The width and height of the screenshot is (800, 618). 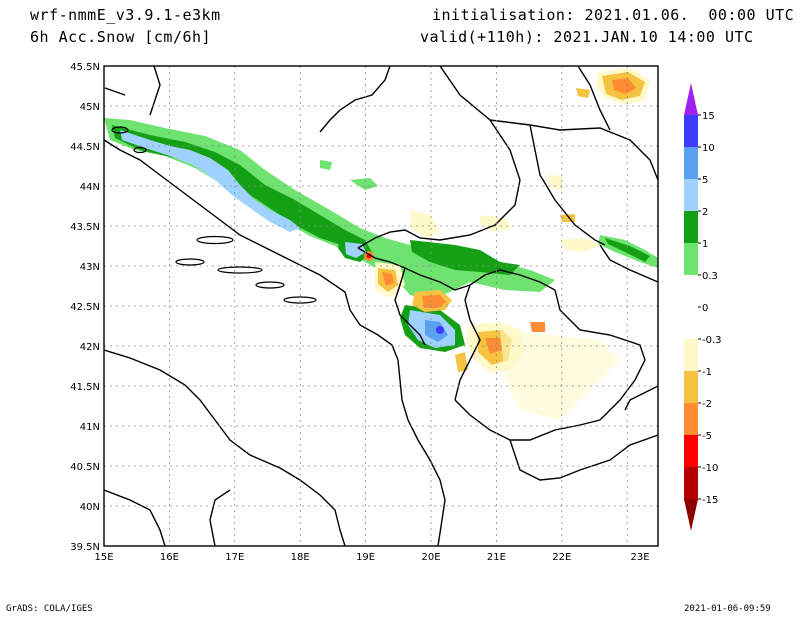 I want to click on init-time: initialisation: 2021.01.06. 00:00 UTC, so click(x=613, y=15).